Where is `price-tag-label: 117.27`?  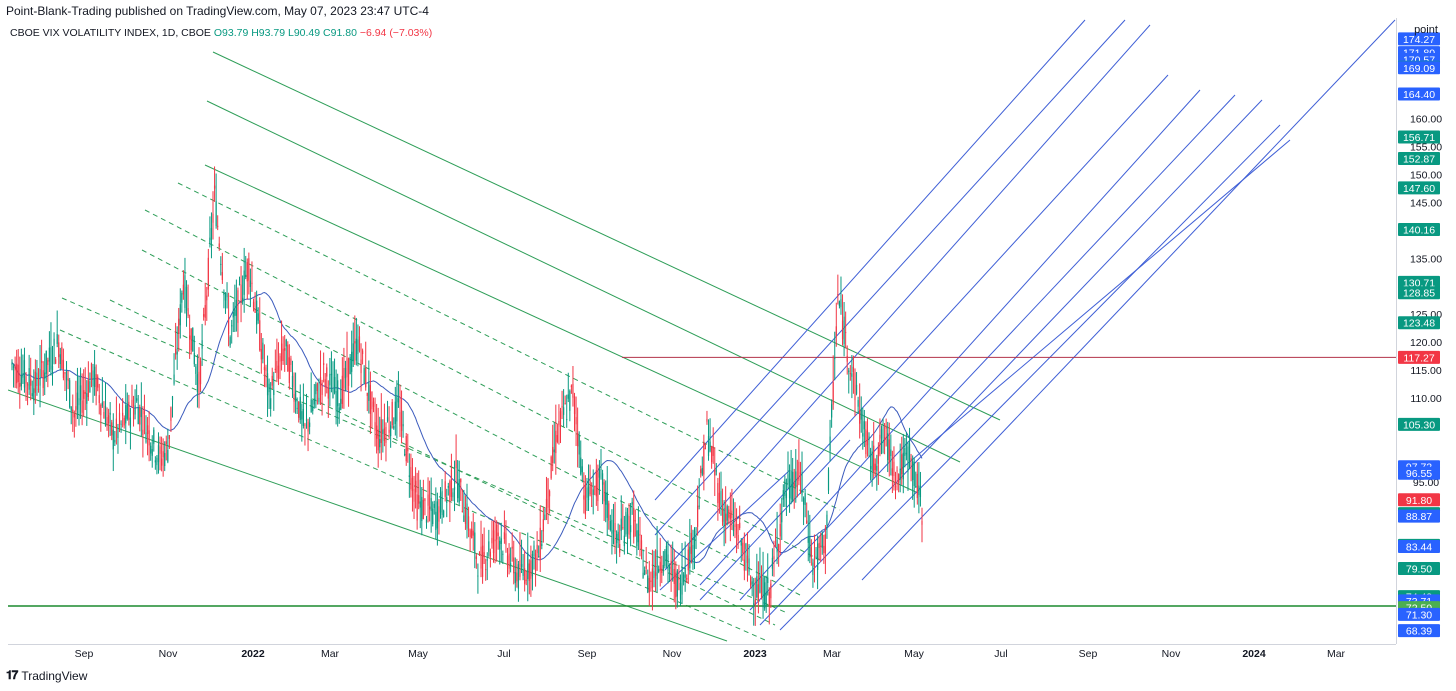 price-tag-label: 117.27 is located at coordinates (1418, 358).